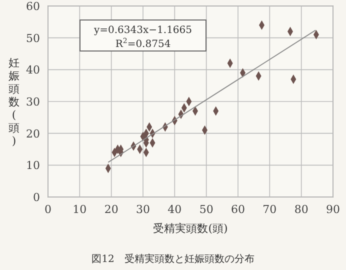 The image size is (346, 270). I want to click on caption: 図12 受精実頭数と妊娠頭数の分布, so click(173, 259).